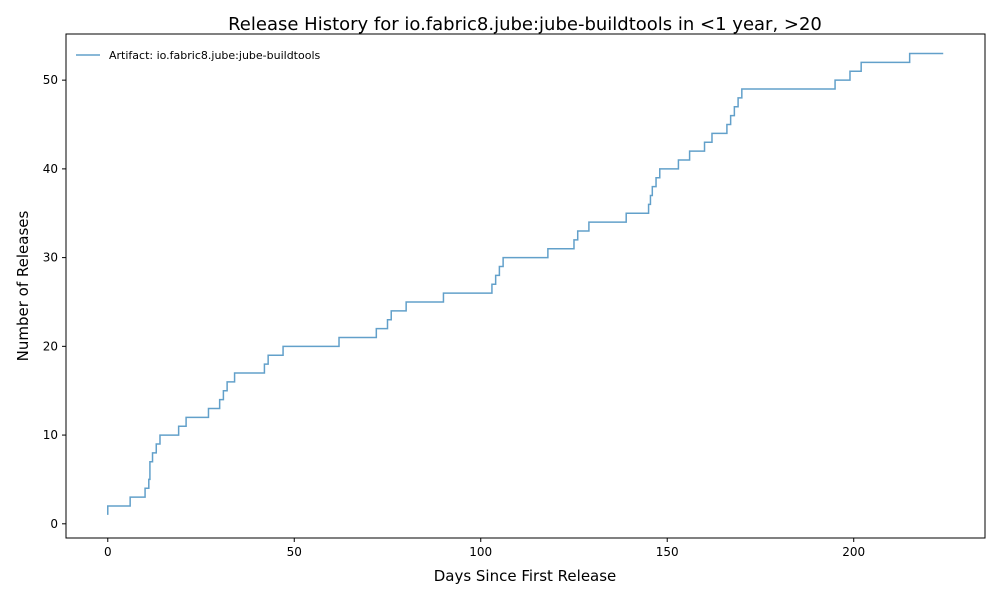  I want to click on y-axis: 0 10 20 30 40 50, so click(54, 302).